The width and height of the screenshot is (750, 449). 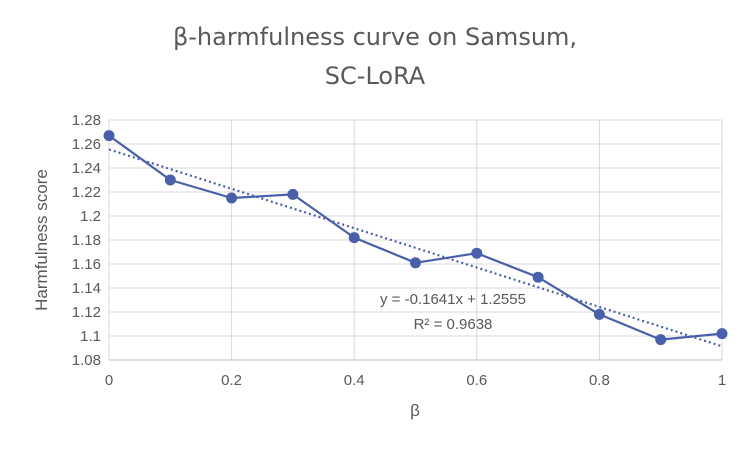 What do you see at coordinates (453, 324) in the screenshot?
I see `r-squared-label: R² = 0.9638` at bounding box center [453, 324].